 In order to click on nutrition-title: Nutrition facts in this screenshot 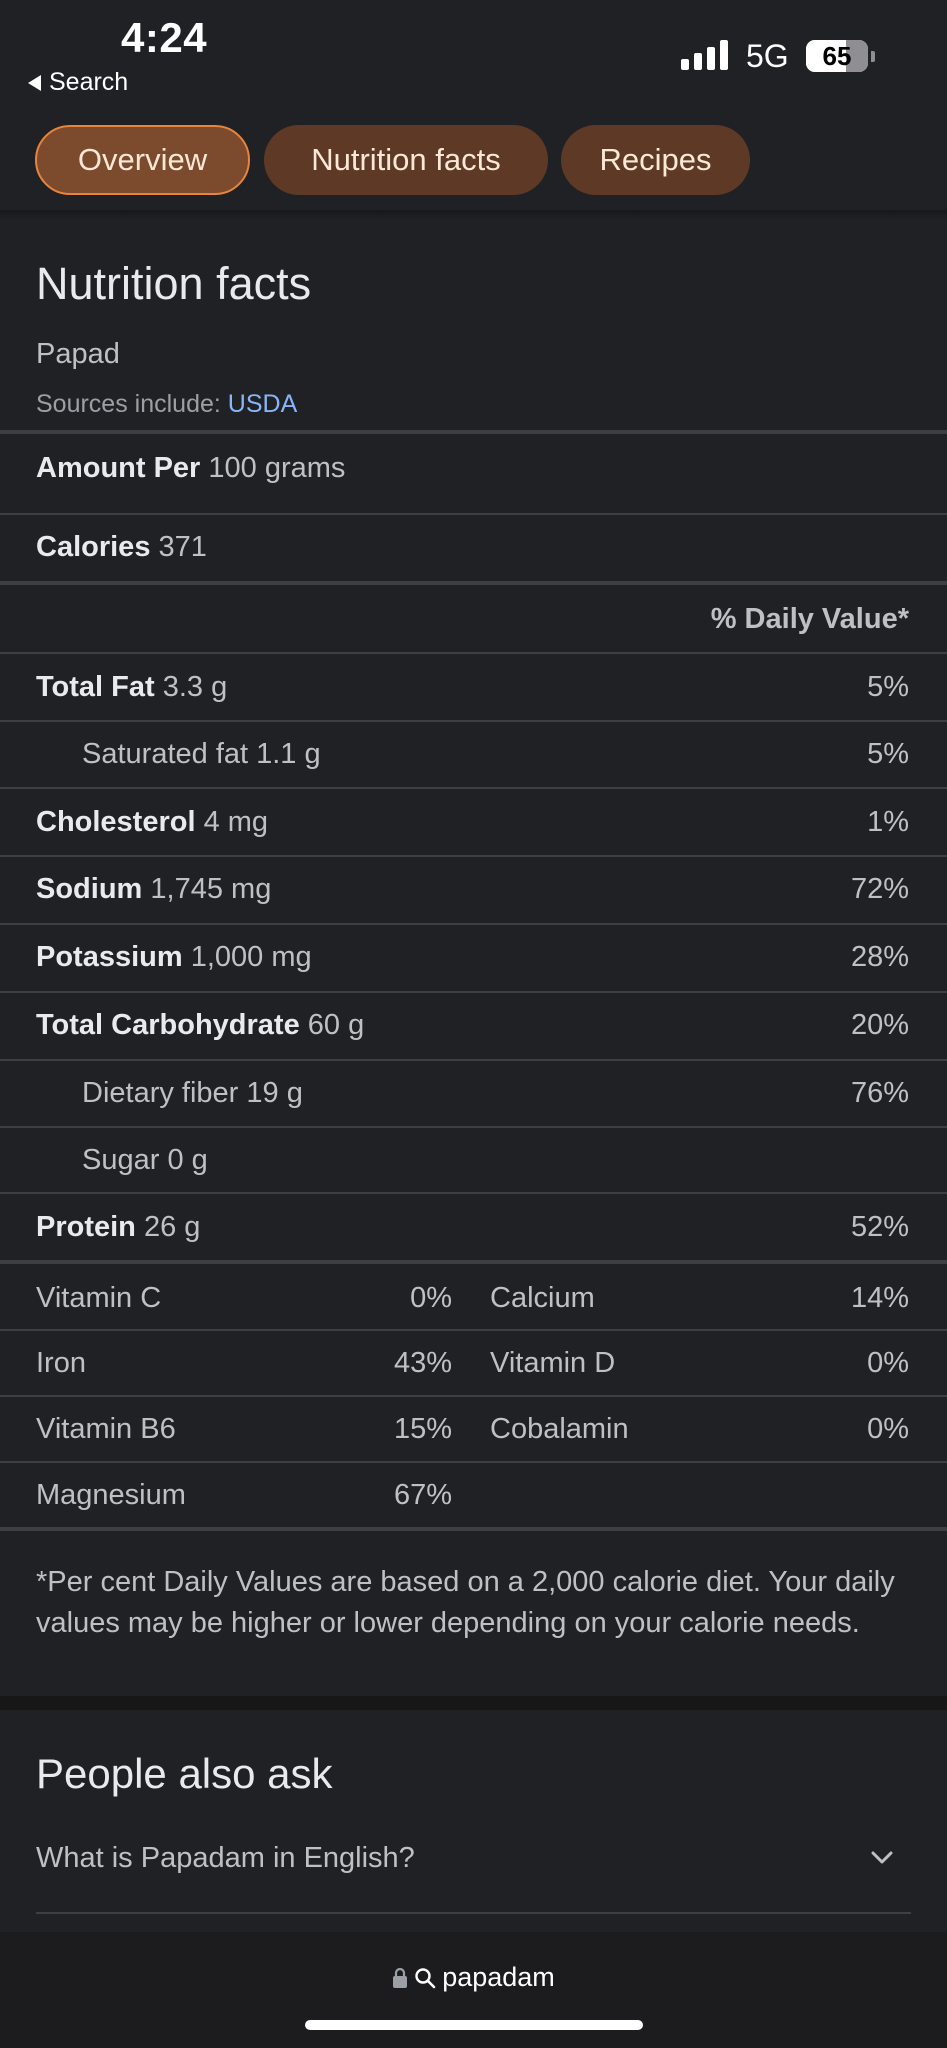, I will do `click(174, 283)`.